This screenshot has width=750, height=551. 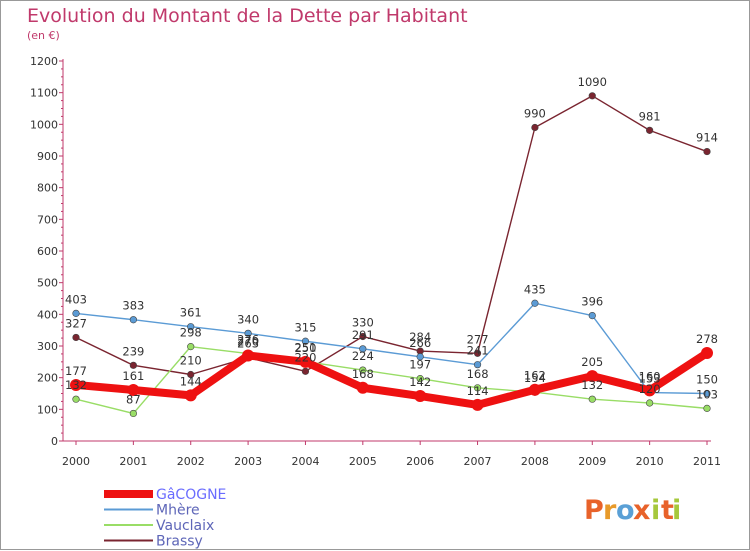 I want to click on y-tick-label: 700, so click(x=47, y=219).